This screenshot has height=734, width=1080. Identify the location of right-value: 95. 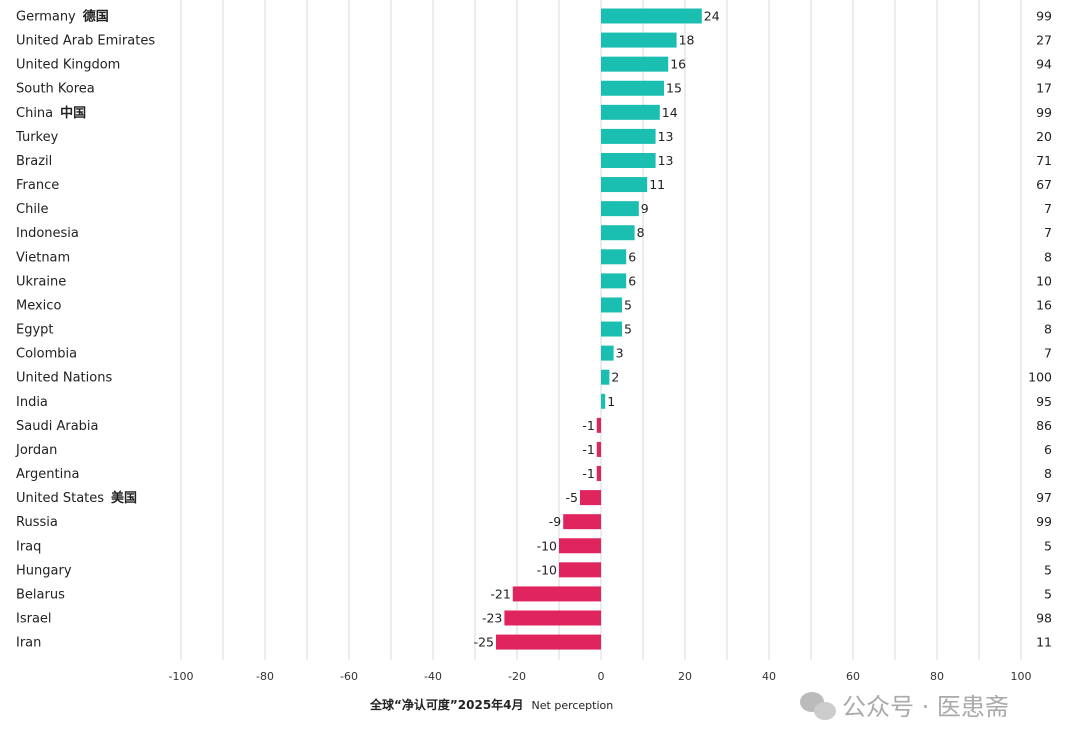
(1044, 401).